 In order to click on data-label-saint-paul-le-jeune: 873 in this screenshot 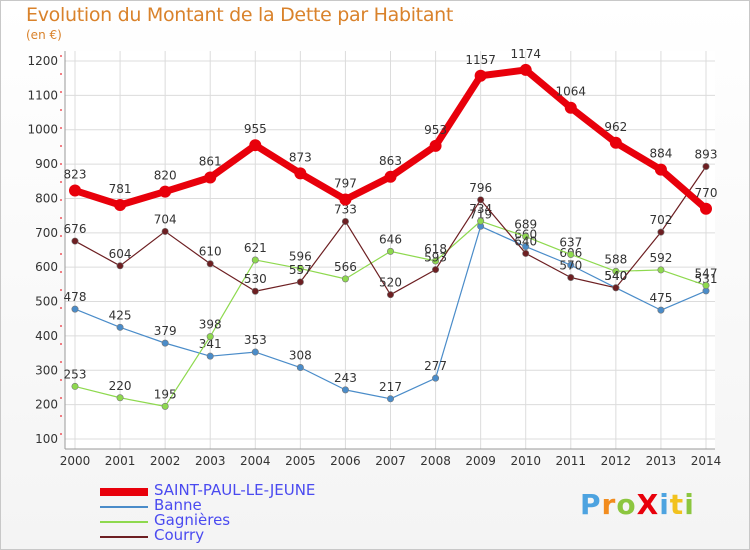, I will do `click(300, 157)`.